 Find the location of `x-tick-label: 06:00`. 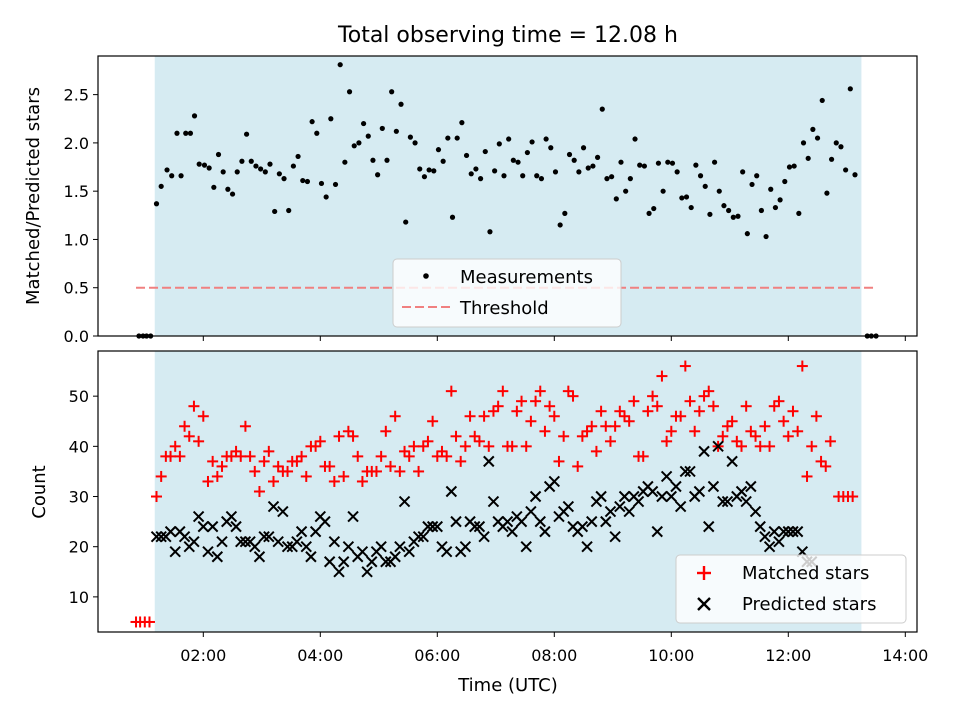

x-tick-label: 06:00 is located at coordinates (437, 655).